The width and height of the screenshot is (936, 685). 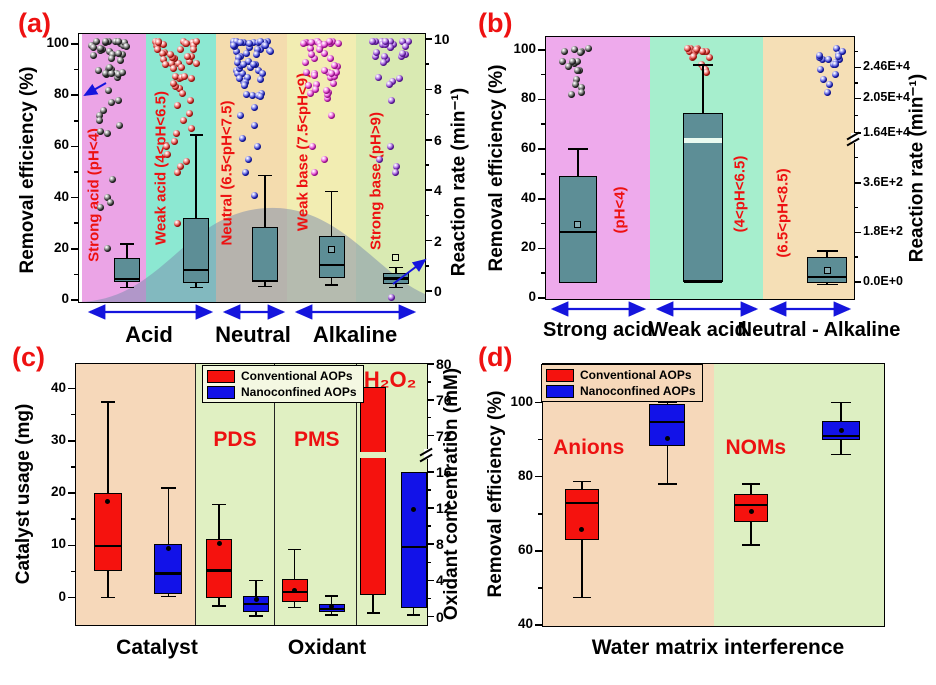 What do you see at coordinates (256, 604) in the screenshot?
I see `box-plot-pds-nanoconfined` at bounding box center [256, 604].